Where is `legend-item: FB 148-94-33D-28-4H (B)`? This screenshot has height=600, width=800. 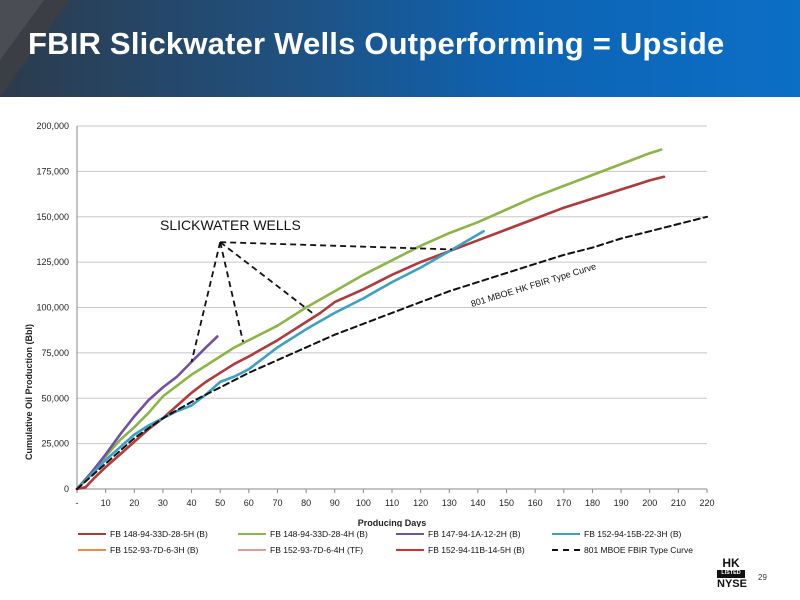 legend-item: FB 148-94-33D-28-4H (B) is located at coordinates (303, 534).